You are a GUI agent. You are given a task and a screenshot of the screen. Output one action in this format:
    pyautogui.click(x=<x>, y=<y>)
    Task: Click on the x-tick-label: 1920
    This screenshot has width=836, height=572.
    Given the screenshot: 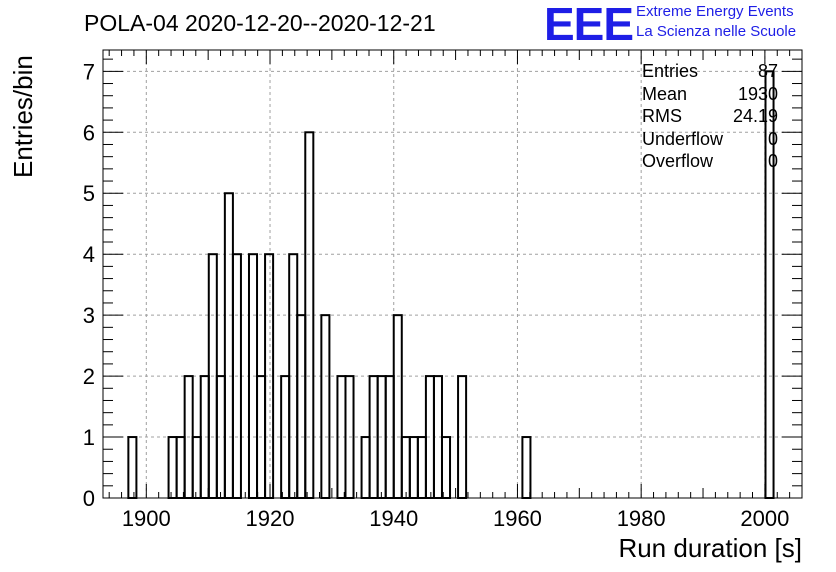 What is the action you would take?
    pyautogui.click(x=270, y=518)
    